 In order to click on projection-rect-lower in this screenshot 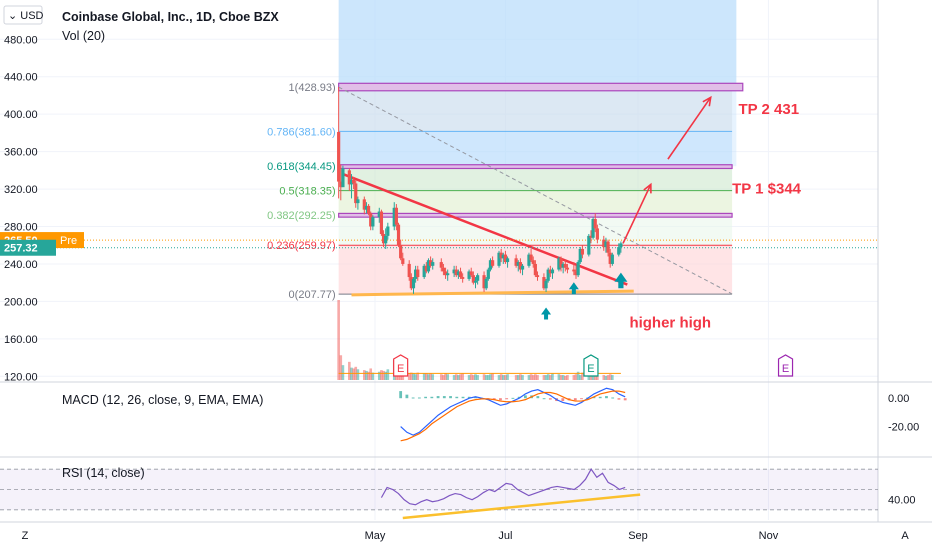, I will do `click(537, 127)`.